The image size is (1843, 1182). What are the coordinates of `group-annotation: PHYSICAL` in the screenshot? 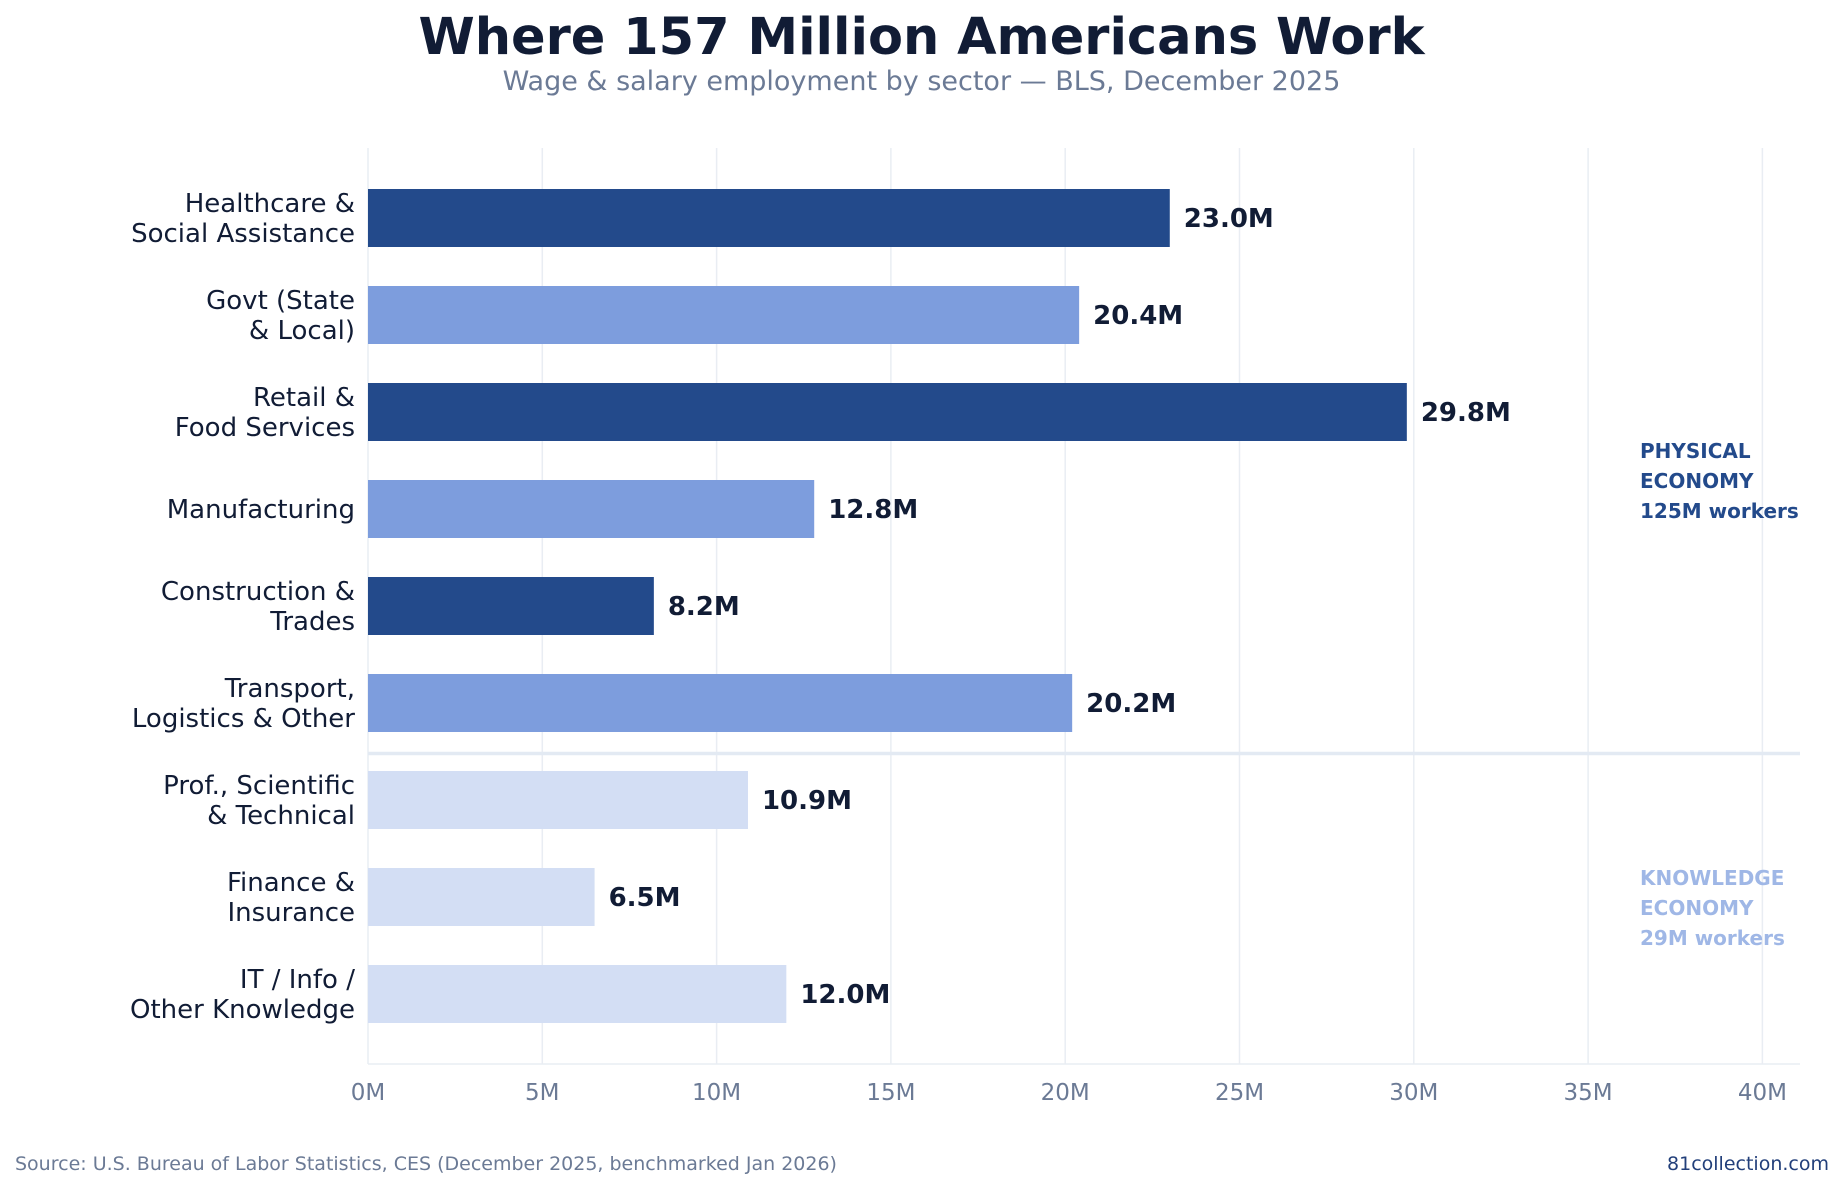 It's located at (1695, 451).